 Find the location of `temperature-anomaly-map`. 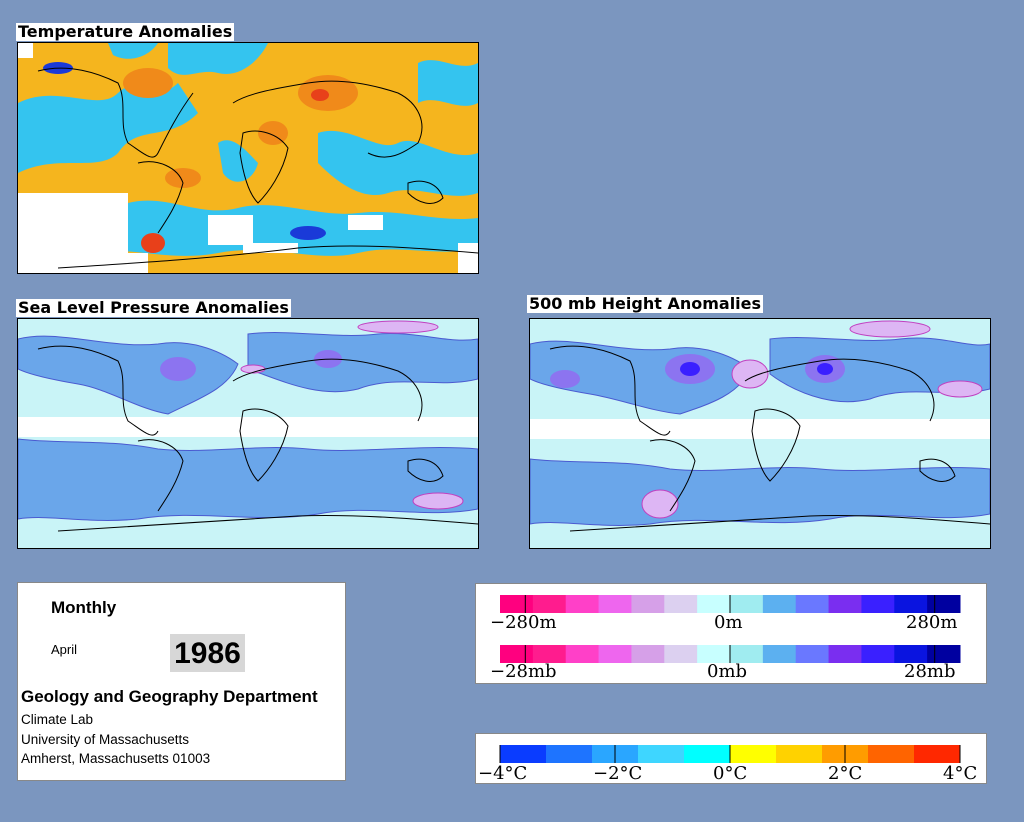

temperature-anomaly-map is located at coordinates (248, 158).